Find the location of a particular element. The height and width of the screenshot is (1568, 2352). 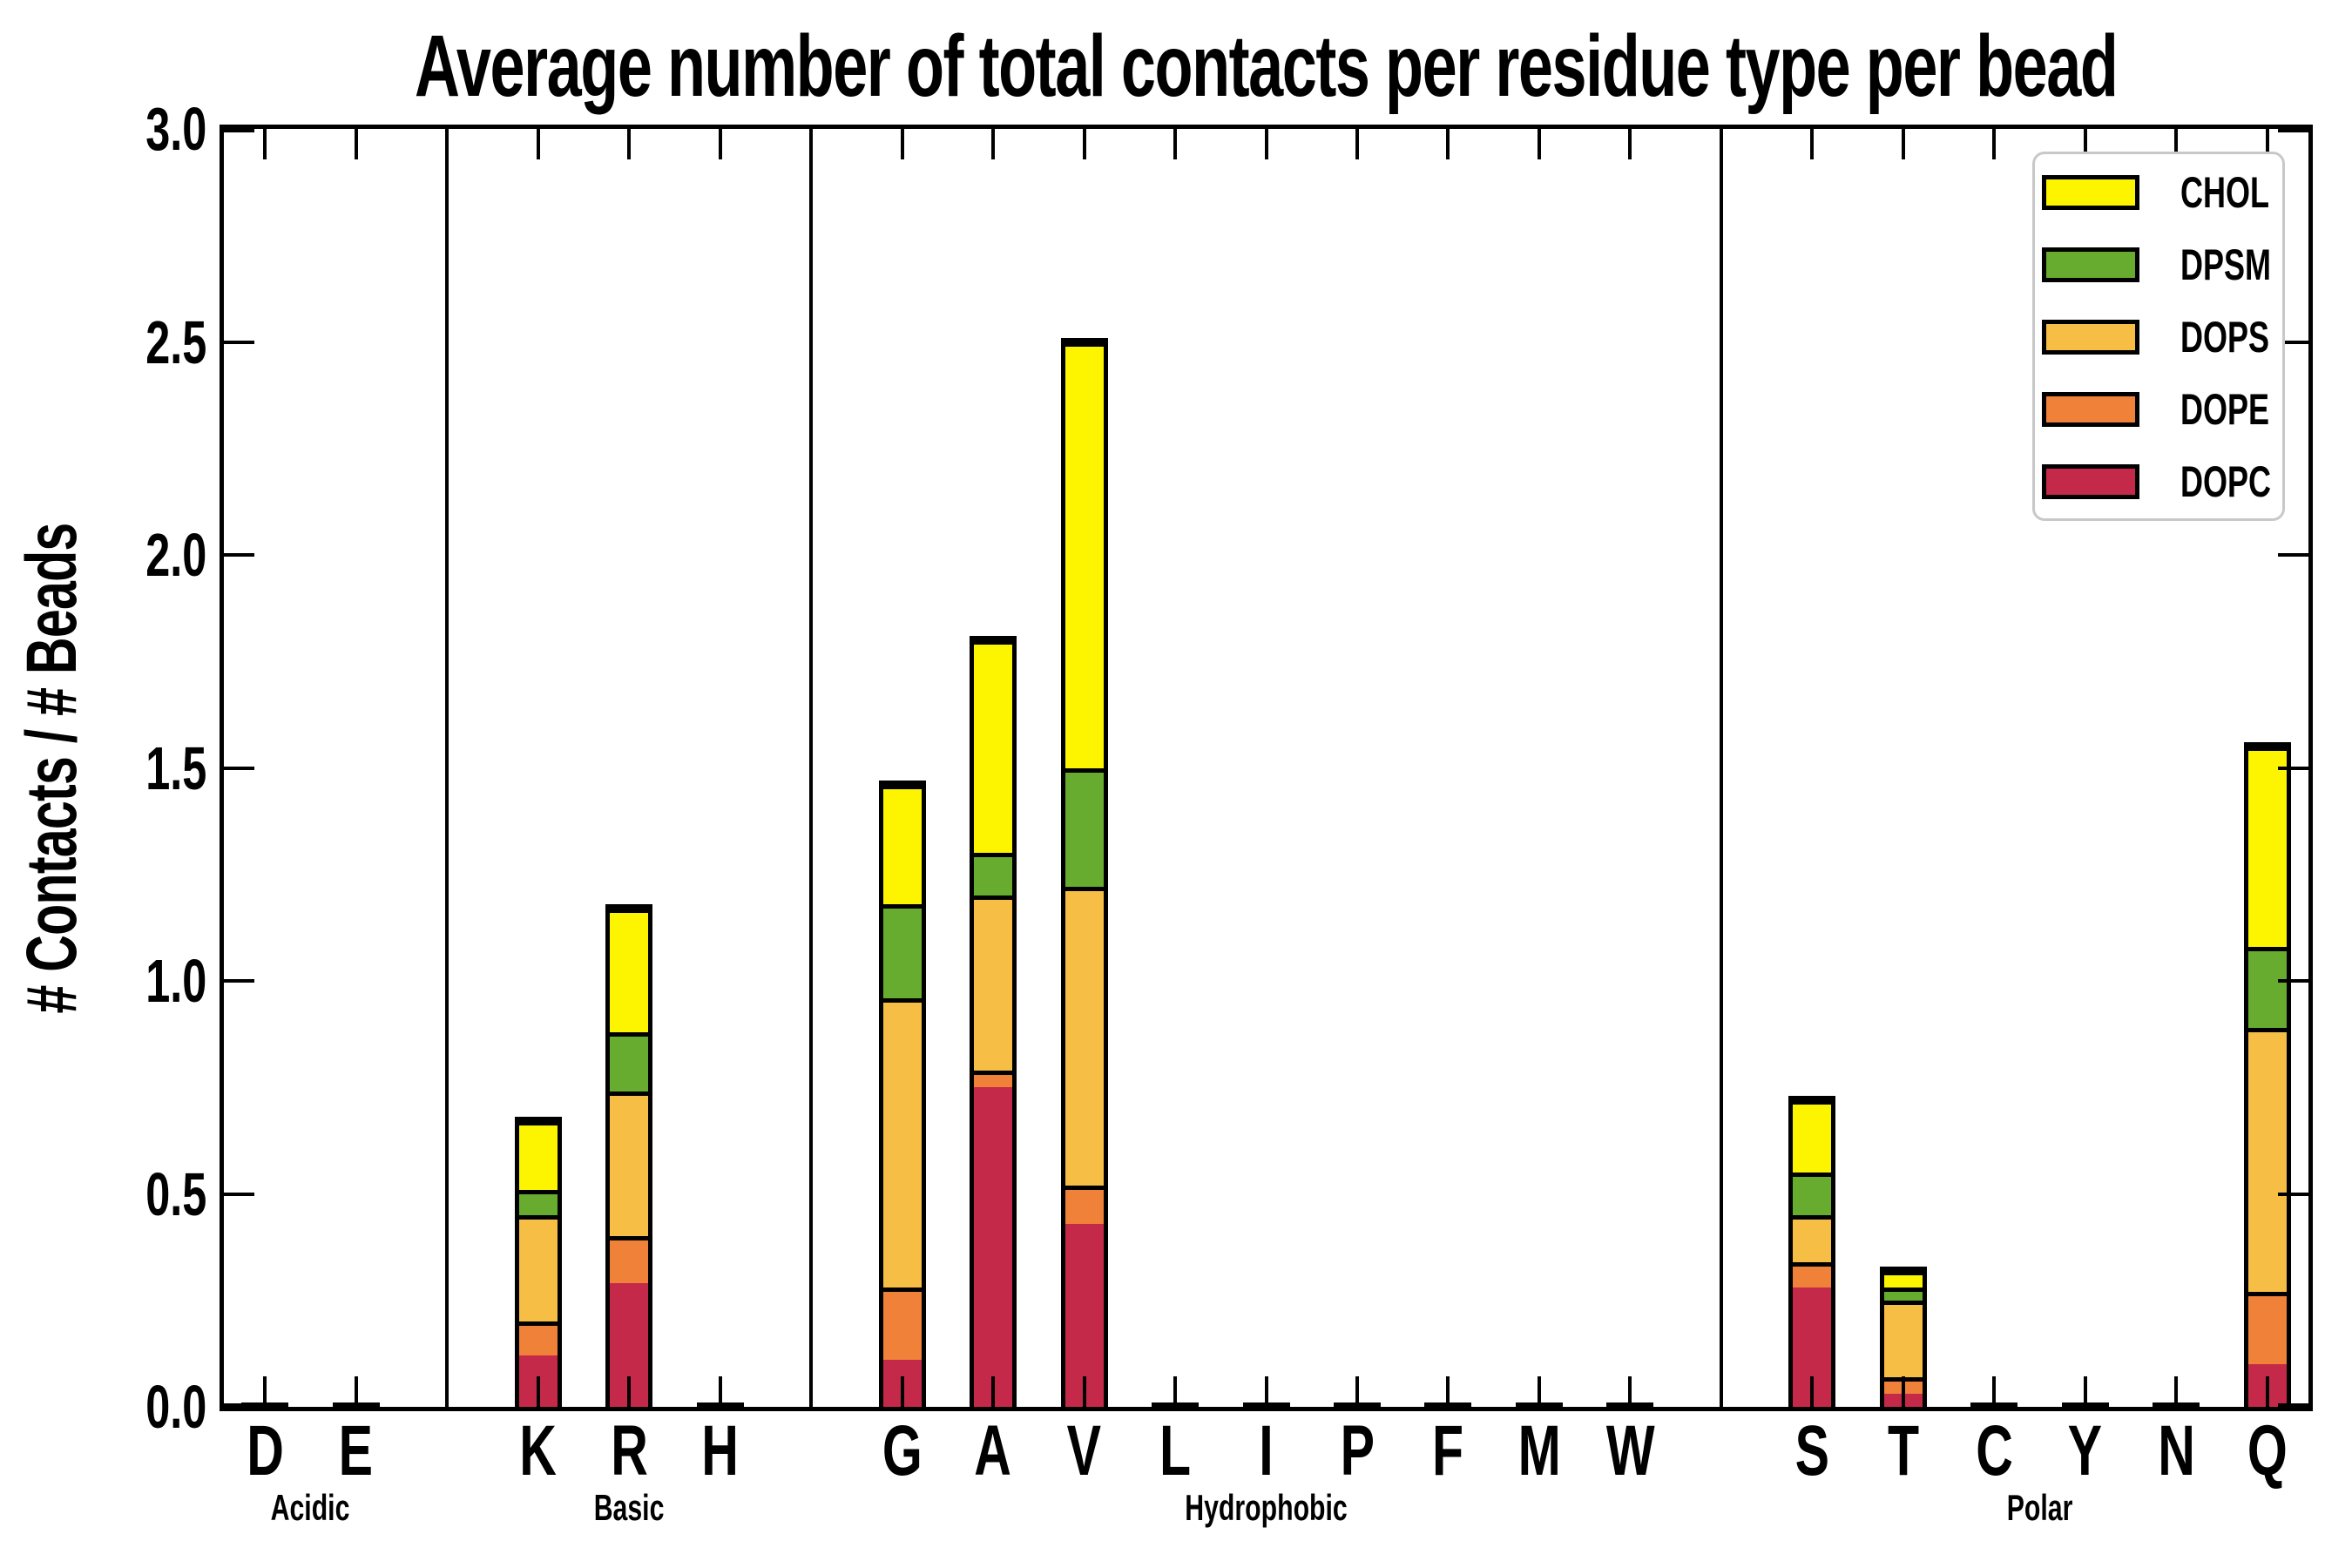

bar-segment-A-CHOL is located at coordinates (994, 746).